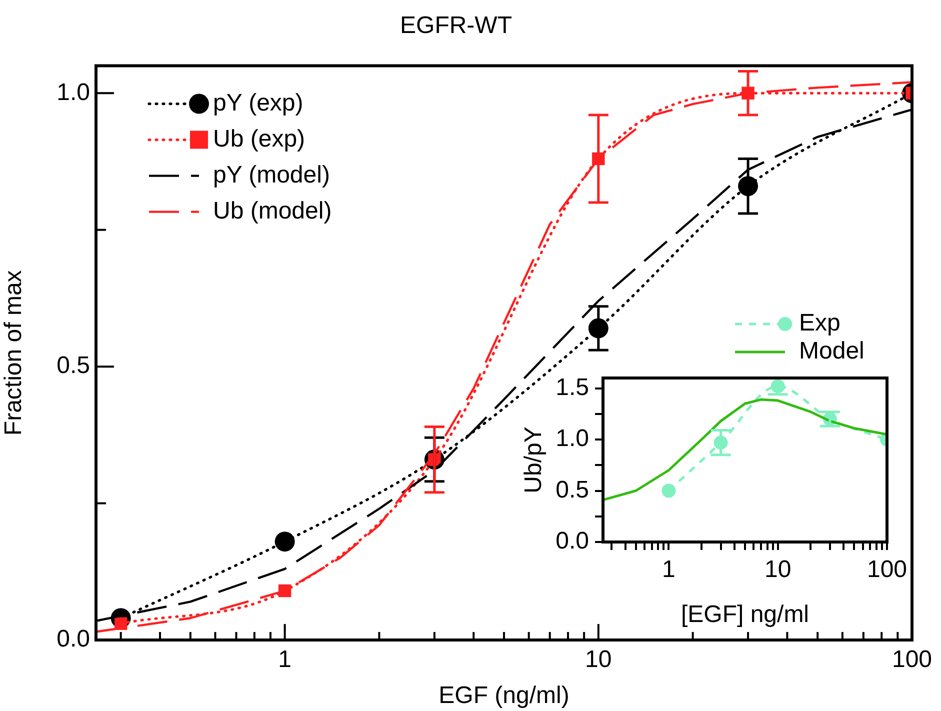 Image resolution: width=941 pixels, height=711 pixels. What do you see at coordinates (745, 614) in the screenshot?
I see `x-axis-title: [EGF] ng/ml` at bounding box center [745, 614].